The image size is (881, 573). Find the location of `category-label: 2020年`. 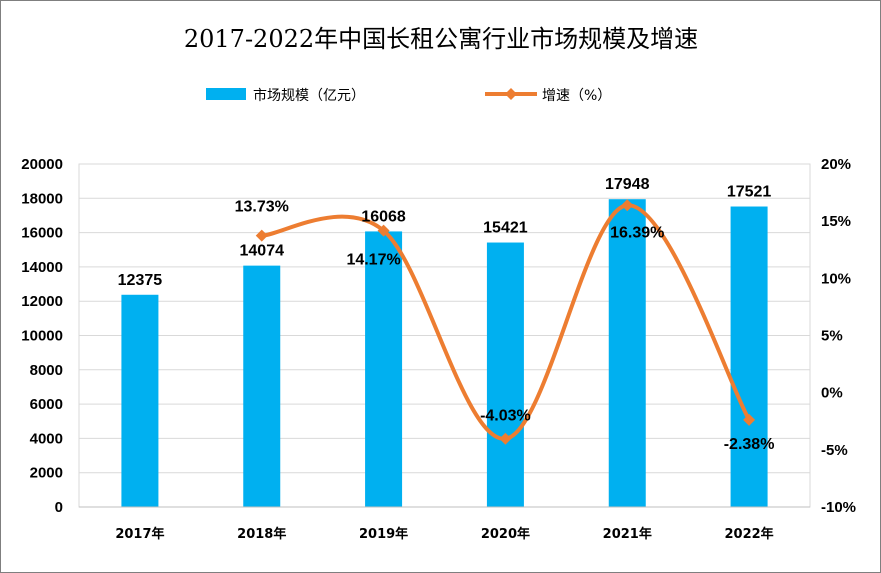

category-label: 2020年 is located at coordinates (505, 534).